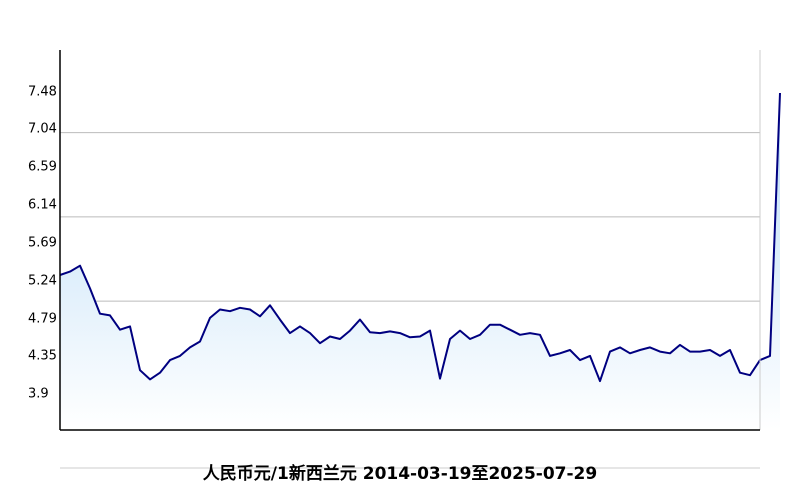 The image size is (800, 500). What do you see at coordinates (400, 473) in the screenshot?
I see `chart-title: 人民币元/1新西兰元 2014-03-19至2025-07-29` at bounding box center [400, 473].